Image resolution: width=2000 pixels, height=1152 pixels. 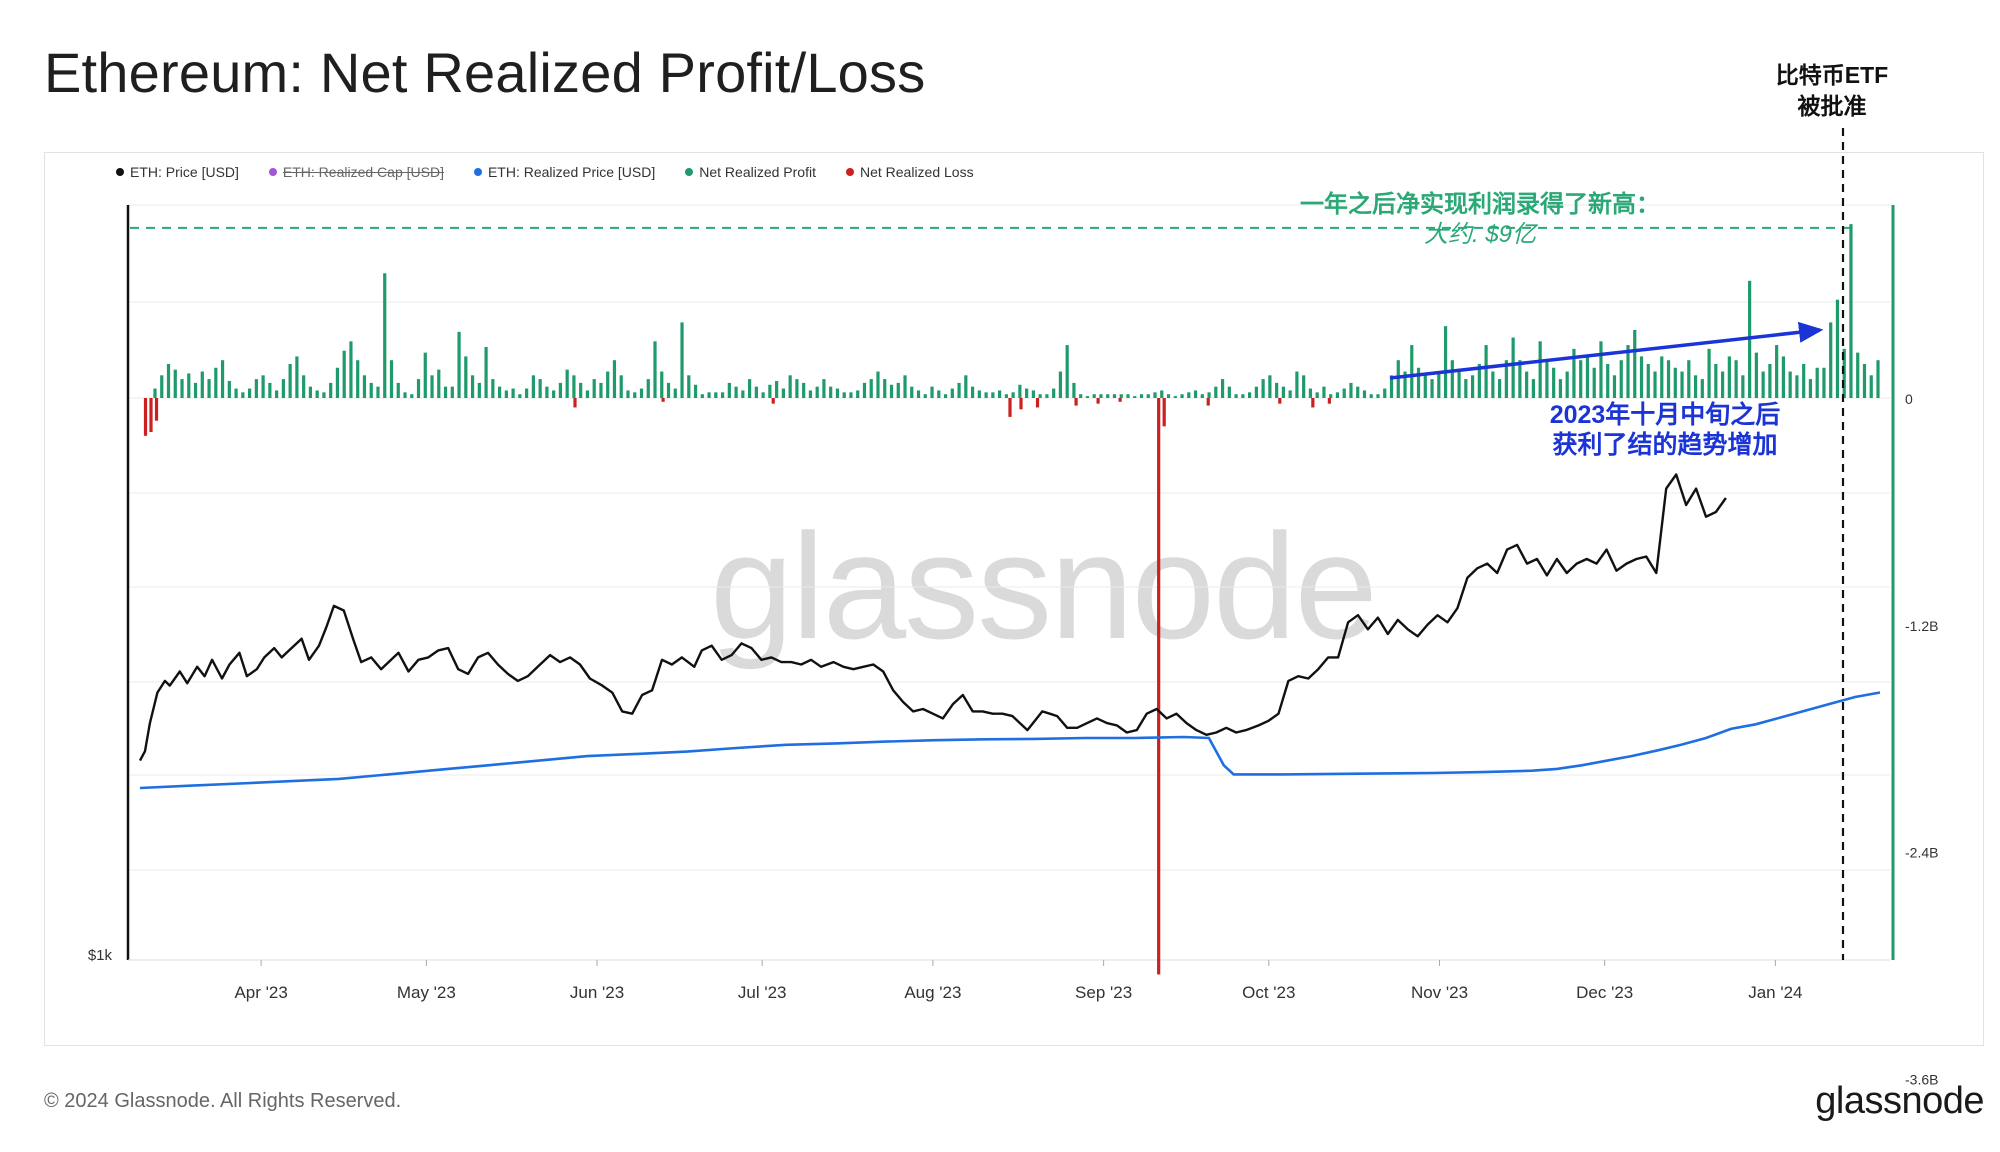 What do you see at coordinates (356, 172) in the screenshot?
I see `legend-item-realized-cap: ETH: Realized Cap [USD]` at bounding box center [356, 172].